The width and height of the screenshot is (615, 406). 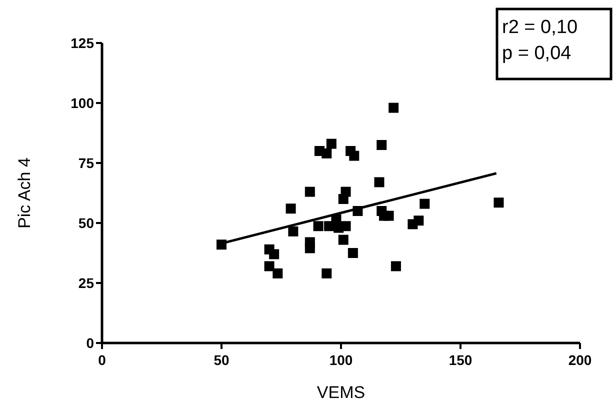 What do you see at coordinates (24, 193) in the screenshot?
I see `y-axis-title: Pic Ach 4` at bounding box center [24, 193].